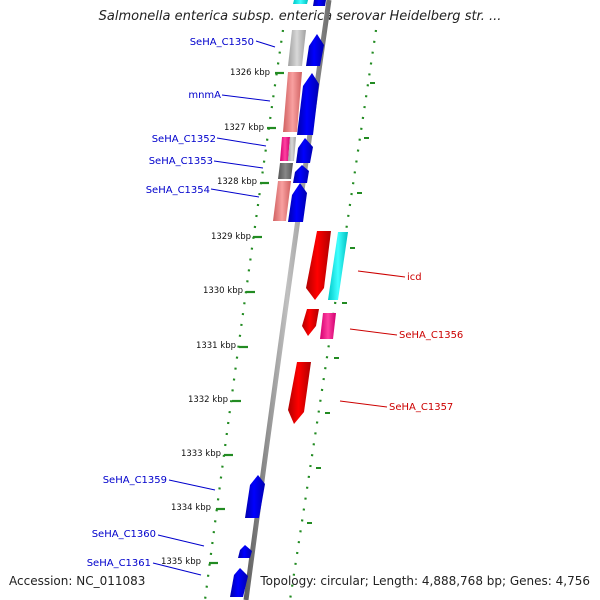  What do you see at coordinates (191, 508) in the screenshot?
I see `kbp-label: 1334 kbp` at bounding box center [191, 508].